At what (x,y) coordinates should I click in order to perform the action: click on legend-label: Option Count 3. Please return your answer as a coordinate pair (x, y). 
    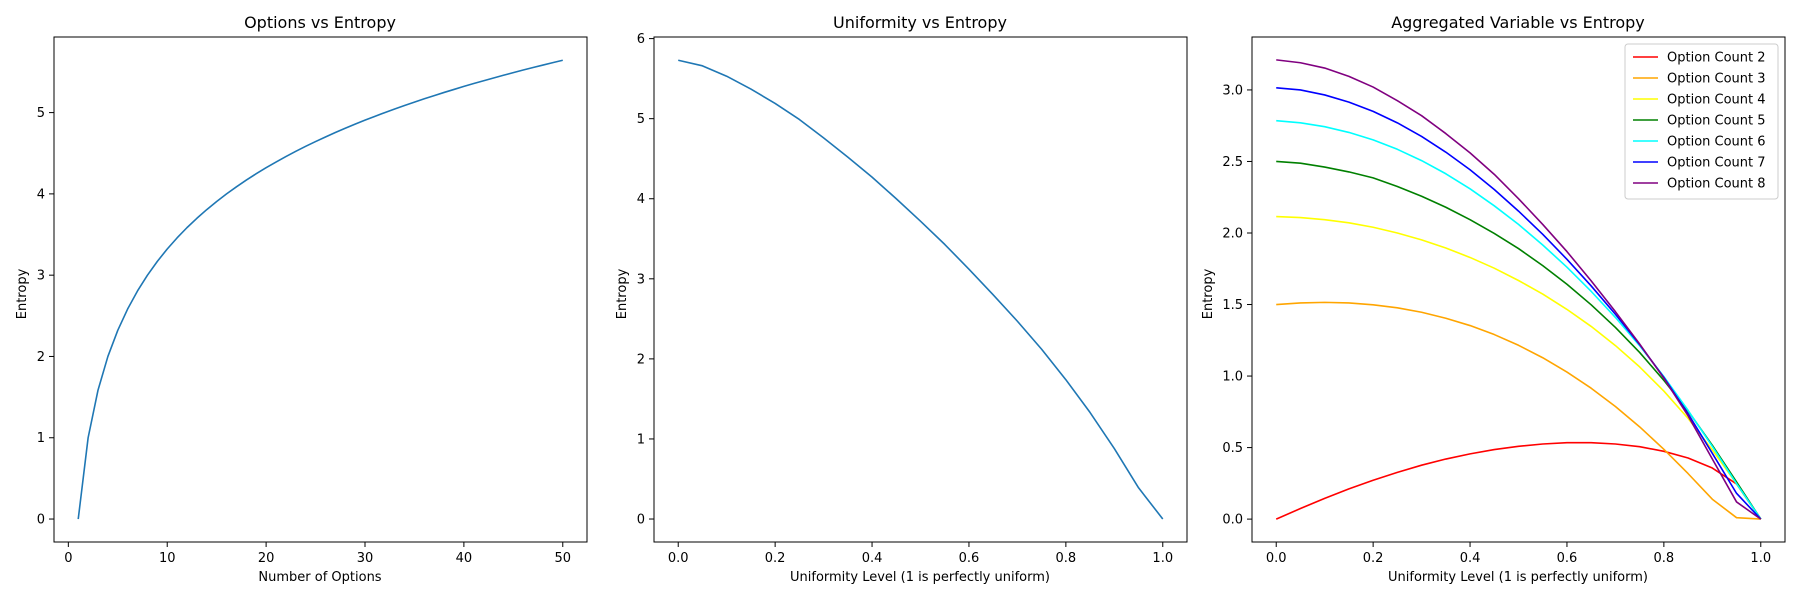
    Looking at the image, I should click on (1716, 79).